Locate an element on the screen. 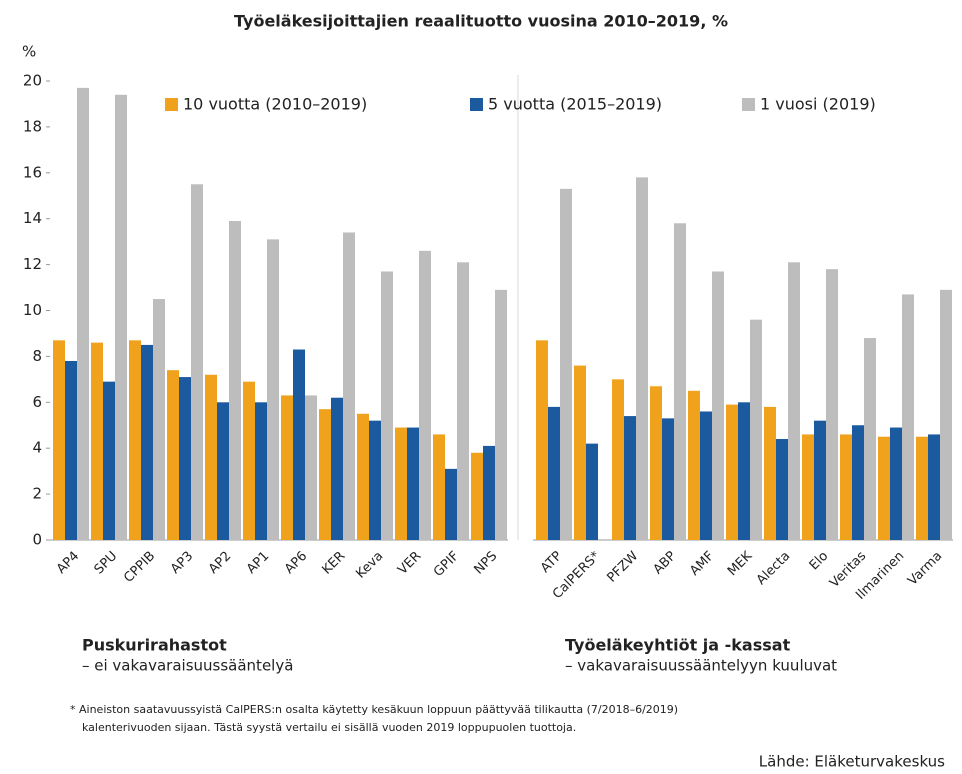 This screenshot has height=774, width=962. x-tick-label: AP3 is located at coordinates (182, 563).